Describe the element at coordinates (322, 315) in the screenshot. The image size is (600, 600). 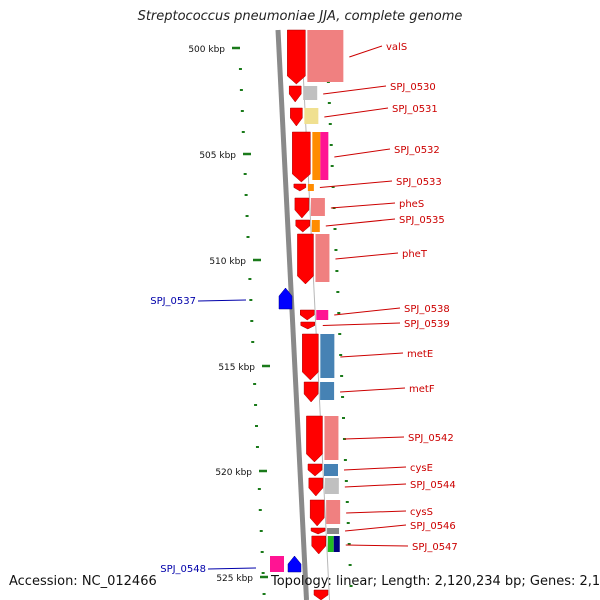
I see `SPJ_0538-feature-block` at that location.